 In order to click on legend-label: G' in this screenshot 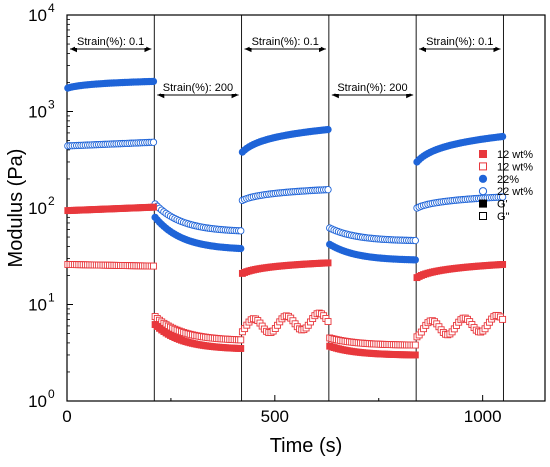, I will do `click(502, 205)`.